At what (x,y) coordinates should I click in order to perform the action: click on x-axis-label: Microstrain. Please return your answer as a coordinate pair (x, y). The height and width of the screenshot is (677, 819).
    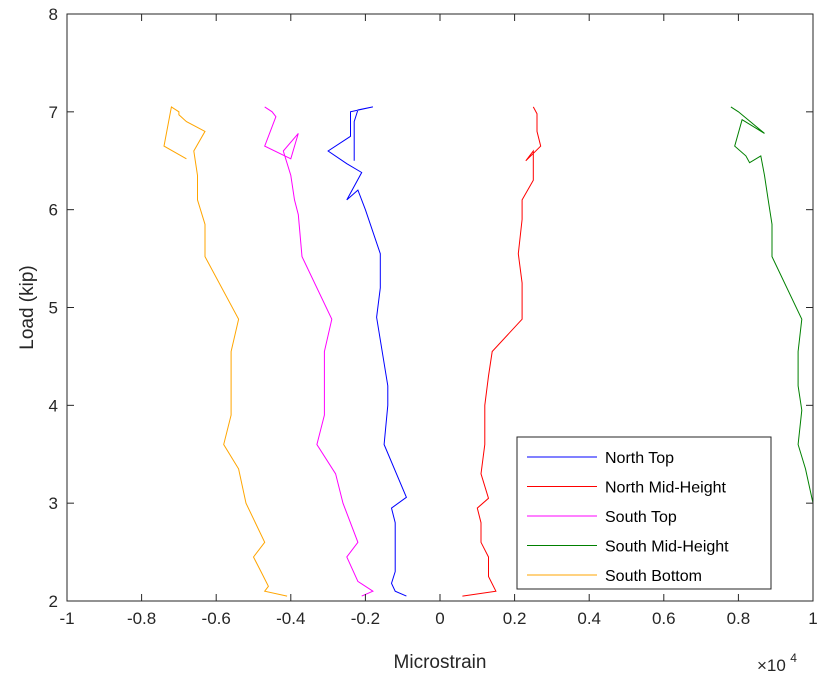
    Looking at the image, I should click on (440, 662).